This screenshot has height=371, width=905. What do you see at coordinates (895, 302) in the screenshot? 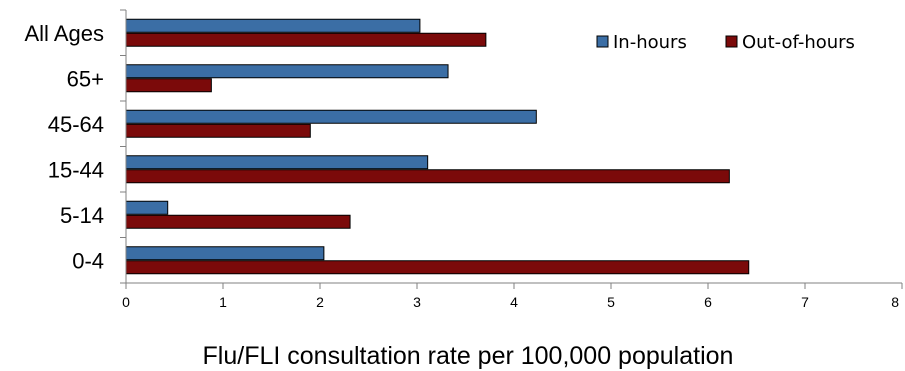
I see `x-tick-label: 8` at bounding box center [895, 302].